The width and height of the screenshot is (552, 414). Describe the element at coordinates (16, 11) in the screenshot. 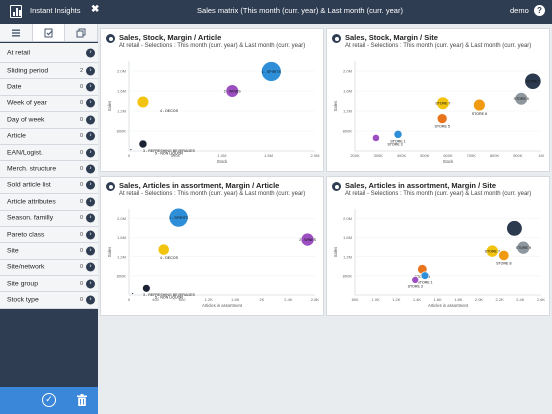

I see `app-logo-icon` at that location.